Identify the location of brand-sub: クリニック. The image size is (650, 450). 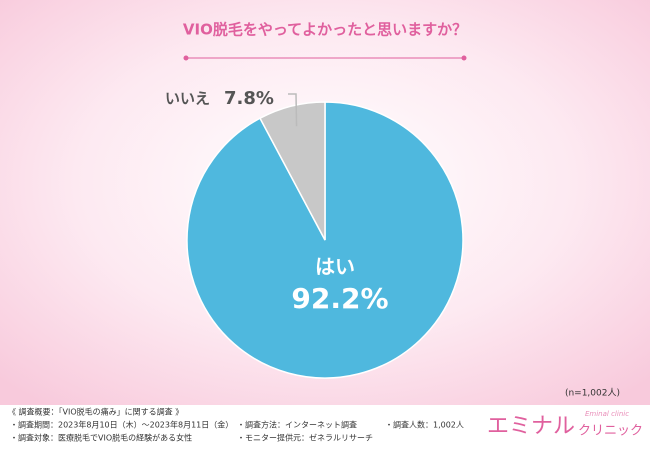
(610, 431).